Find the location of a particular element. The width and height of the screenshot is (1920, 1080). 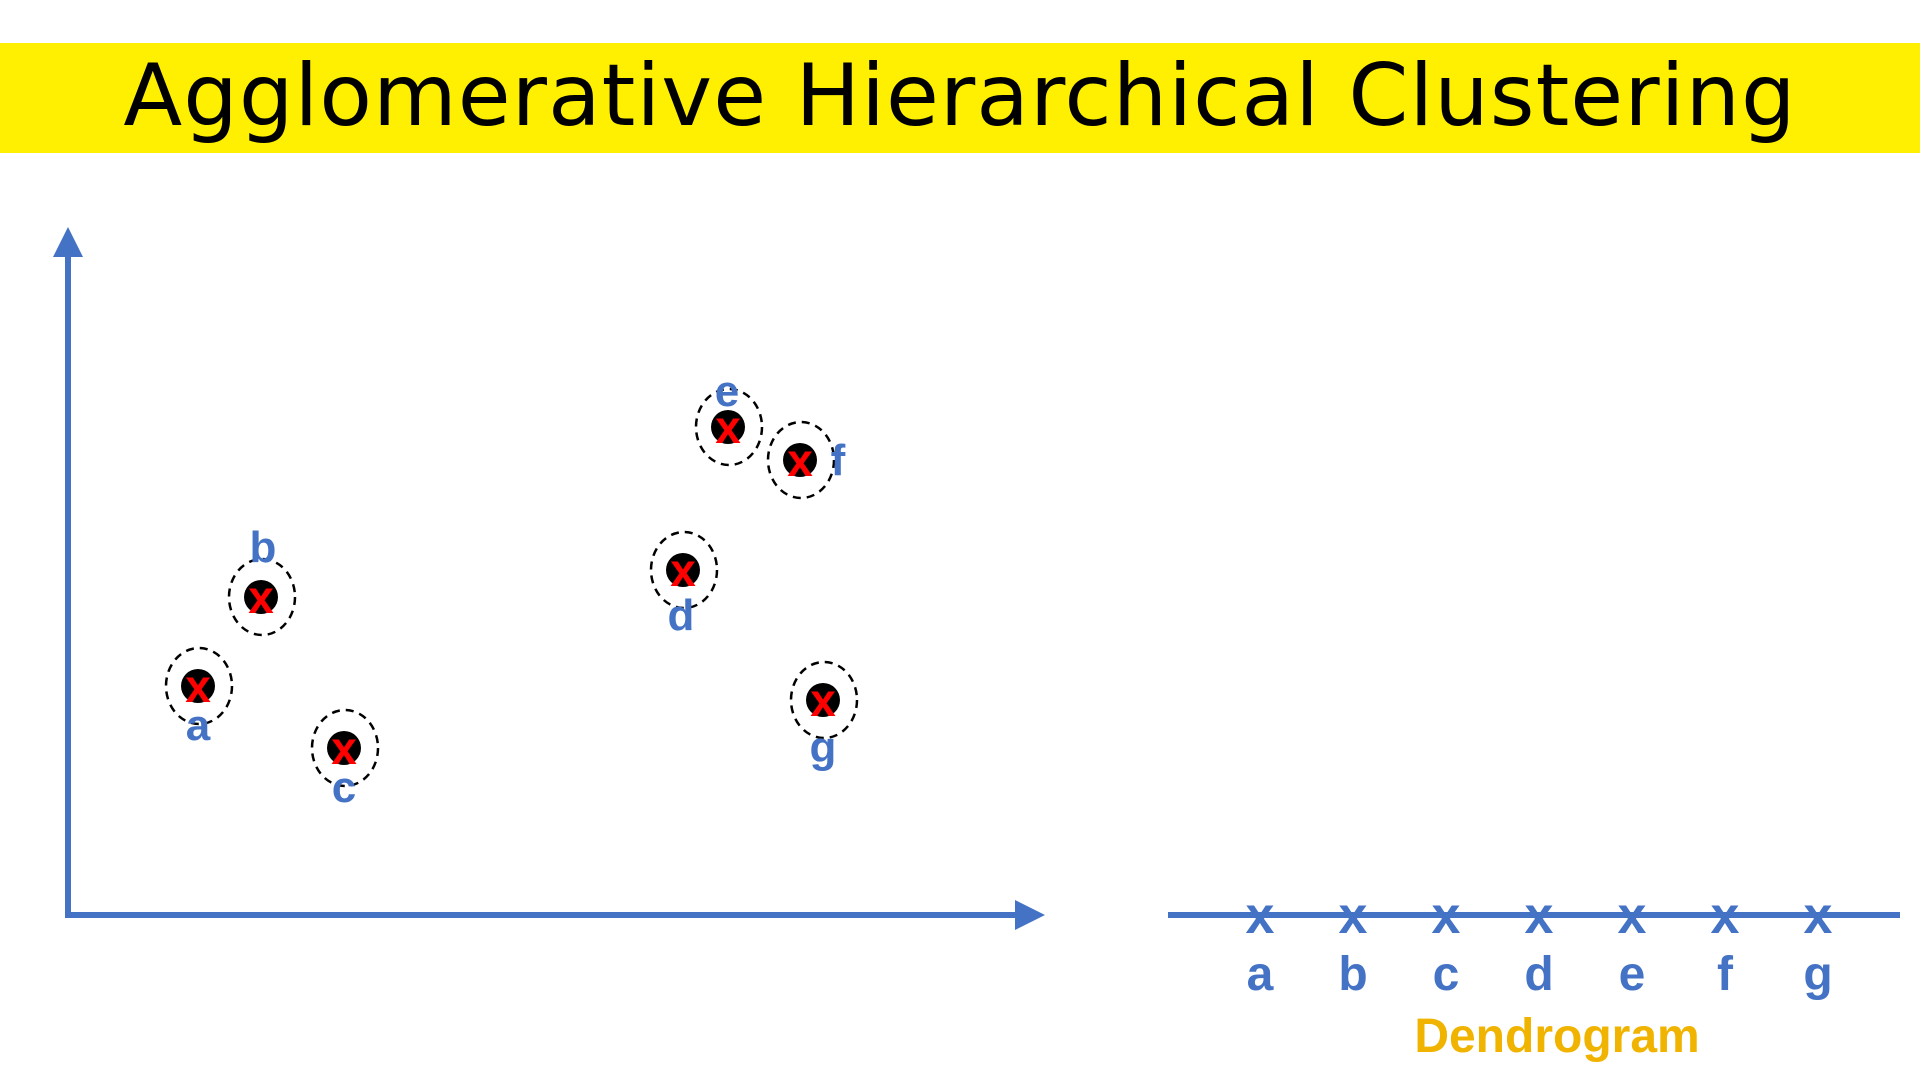

leaf-label-f: f is located at coordinates (1725, 974).